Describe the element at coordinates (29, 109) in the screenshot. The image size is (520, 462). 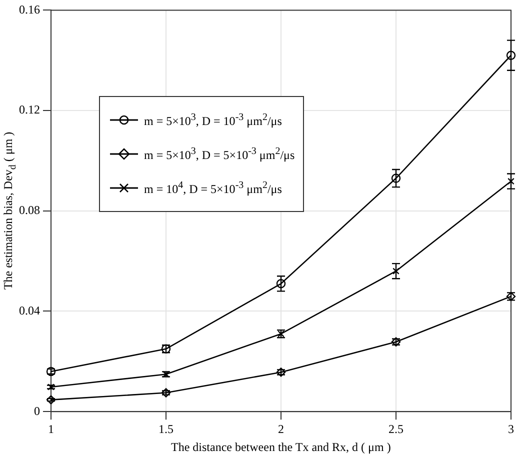
I see `y-tick-label: 0.12` at that location.